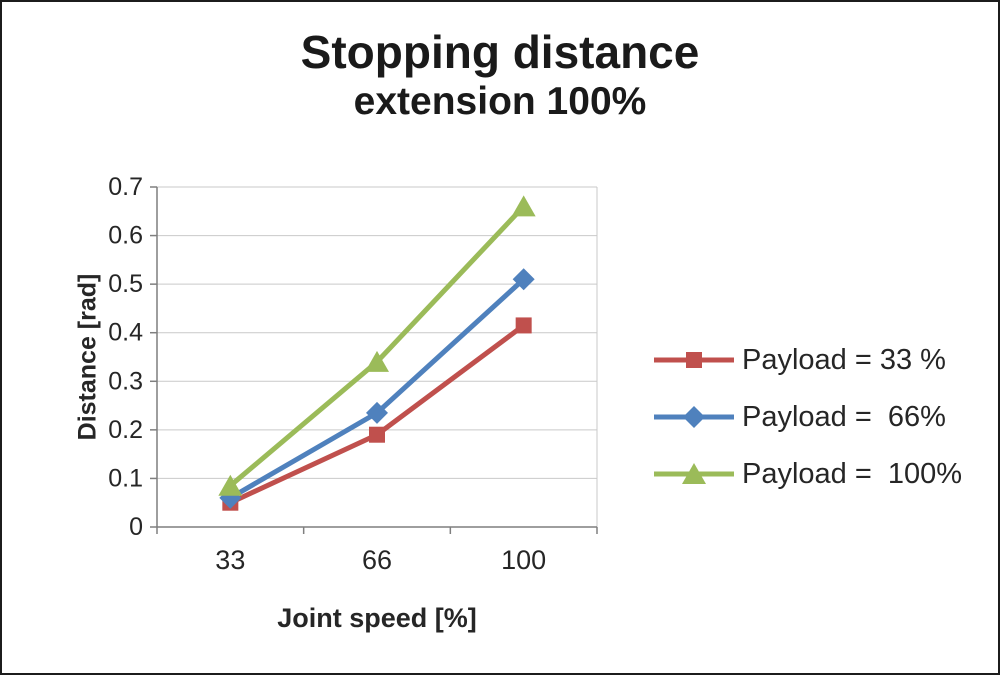 This screenshot has height=677, width=1000. Describe the element at coordinates (125, 333) in the screenshot. I see `y-tick-label: 0.4` at that location.